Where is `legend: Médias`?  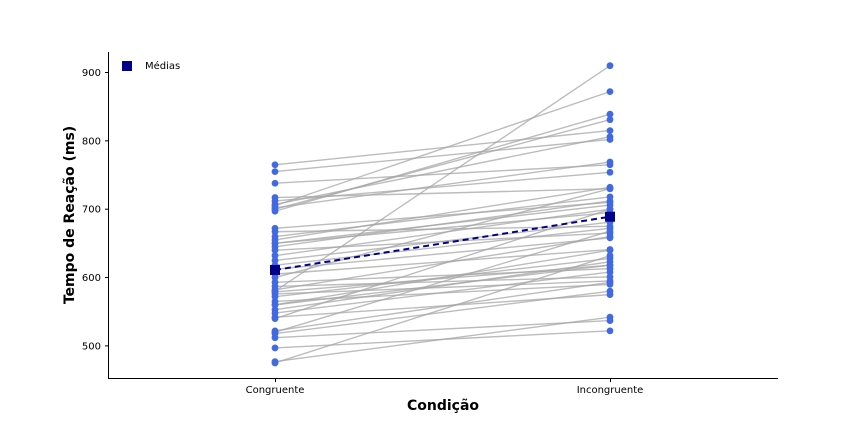 legend: Médias is located at coordinates (151, 66).